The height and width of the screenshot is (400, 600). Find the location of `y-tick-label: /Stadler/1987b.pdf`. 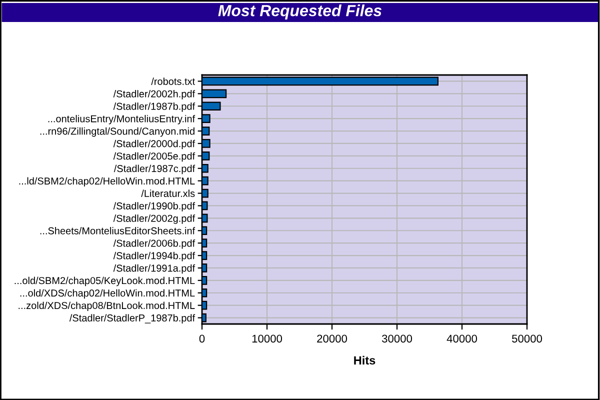

y-tick-label: /Stadler/1987b.pdf is located at coordinates (154, 107).